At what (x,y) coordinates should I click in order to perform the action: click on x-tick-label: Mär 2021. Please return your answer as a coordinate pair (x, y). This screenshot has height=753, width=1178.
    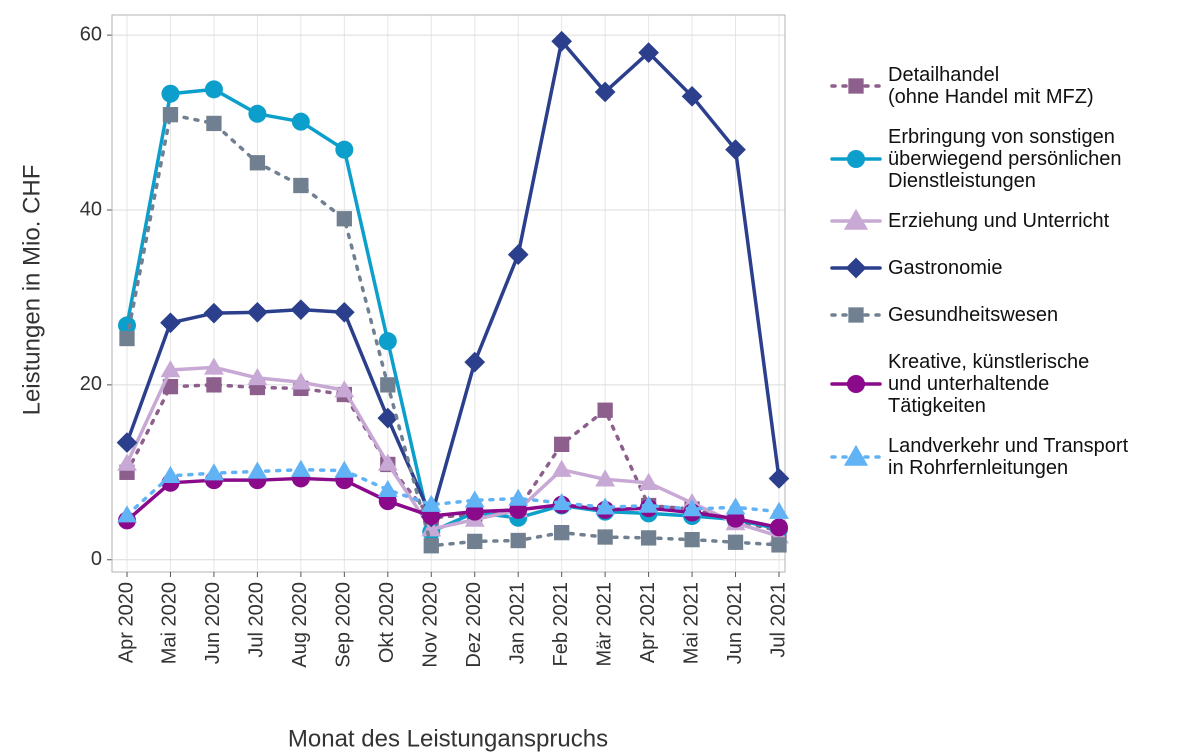
    Looking at the image, I should click on (604, 624).